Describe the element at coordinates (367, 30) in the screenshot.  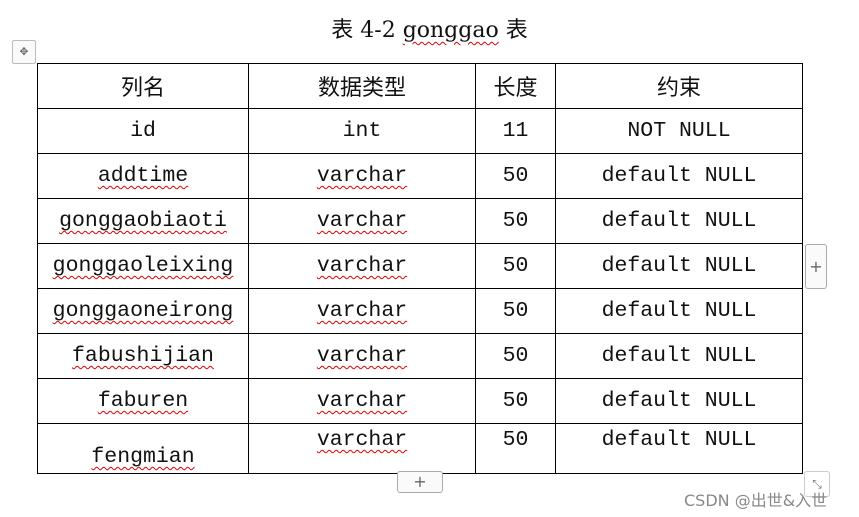
I see `caption-prefix: 表 4-2` at that location.